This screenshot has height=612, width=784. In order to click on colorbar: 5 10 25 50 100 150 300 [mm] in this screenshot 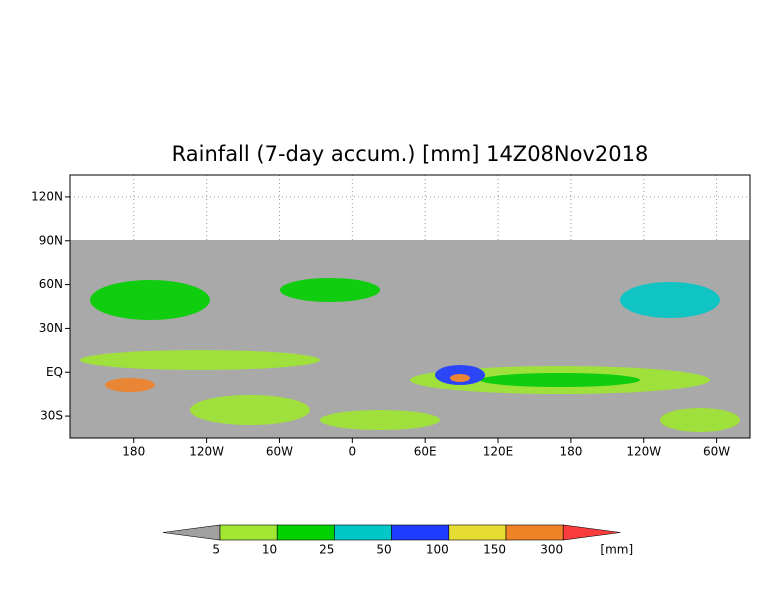, I will do `click(397, 540)`.